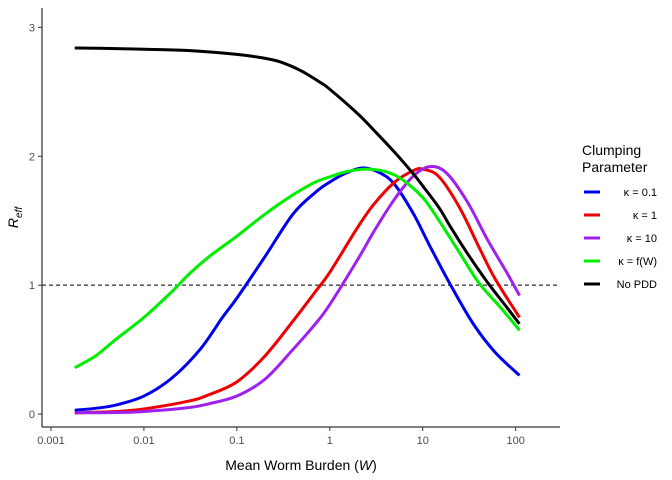 The image size is (672, 480). What do you see at coordinates (32, 415) in the screenshot?
I see `y-tick-label: 0` at bounding box center [32, 415].